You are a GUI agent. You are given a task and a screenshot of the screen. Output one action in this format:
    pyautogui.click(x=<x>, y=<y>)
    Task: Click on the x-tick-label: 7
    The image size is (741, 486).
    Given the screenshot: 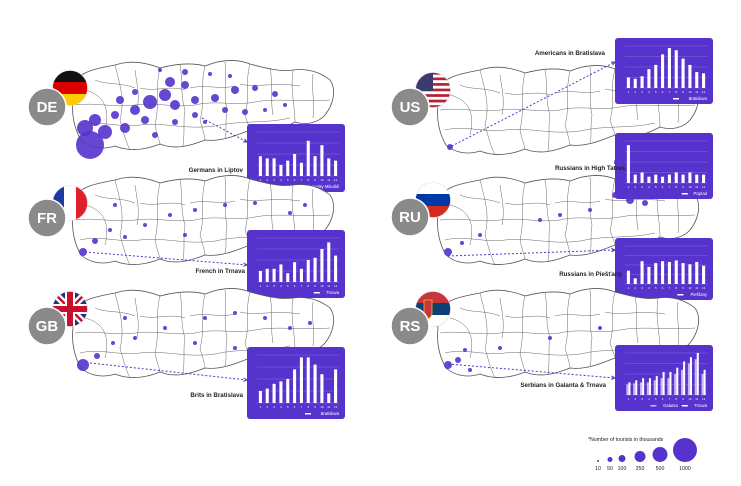 What is the action you would take?
    pyautogui.click(x=302, y=407)
    